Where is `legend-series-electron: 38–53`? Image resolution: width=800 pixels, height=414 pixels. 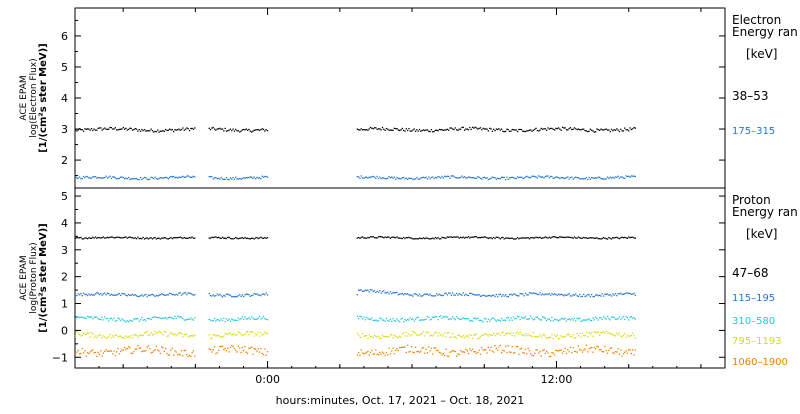 legend-series-electron: 38–53 is located at coordinates (750, 96).